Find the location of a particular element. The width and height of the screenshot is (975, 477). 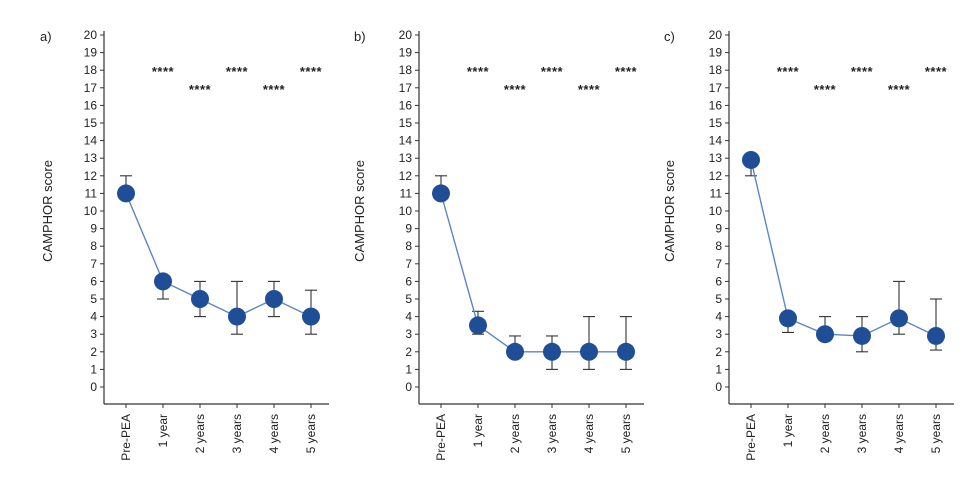

panel-label: a) is located at coordinates (46, 36).